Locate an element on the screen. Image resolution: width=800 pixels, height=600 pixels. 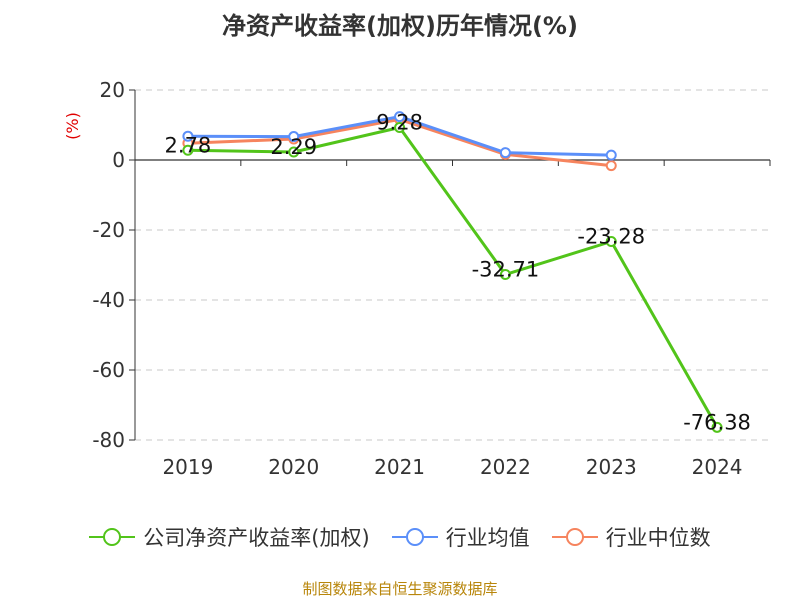
y-tick-label: -40 is located at coordinates (108, 300).